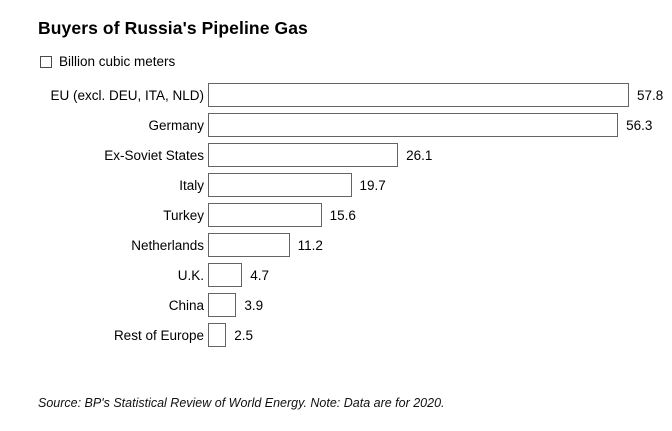 This screenshot has width=672, height=431. Describe the element at coordinates (440, 275) in the screenshot. I see `bar-area: 4.7` at that location.